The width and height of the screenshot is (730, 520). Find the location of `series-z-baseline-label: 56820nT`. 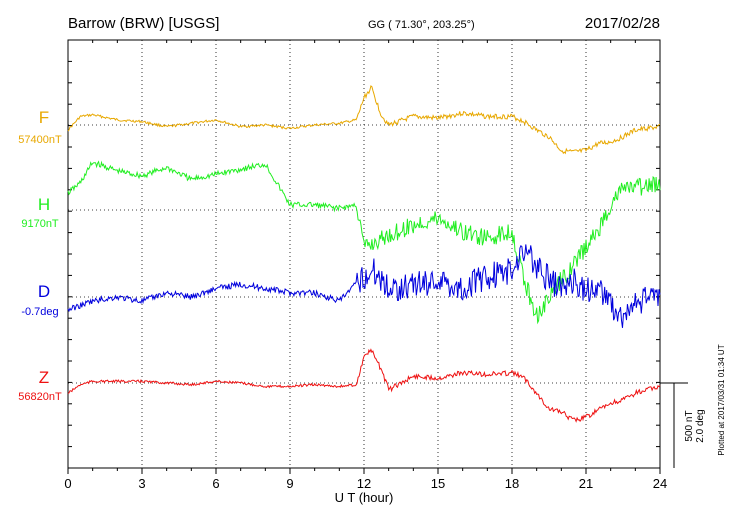

series-z-baseline-label: 56820nT is located at coordinates (40, 397).